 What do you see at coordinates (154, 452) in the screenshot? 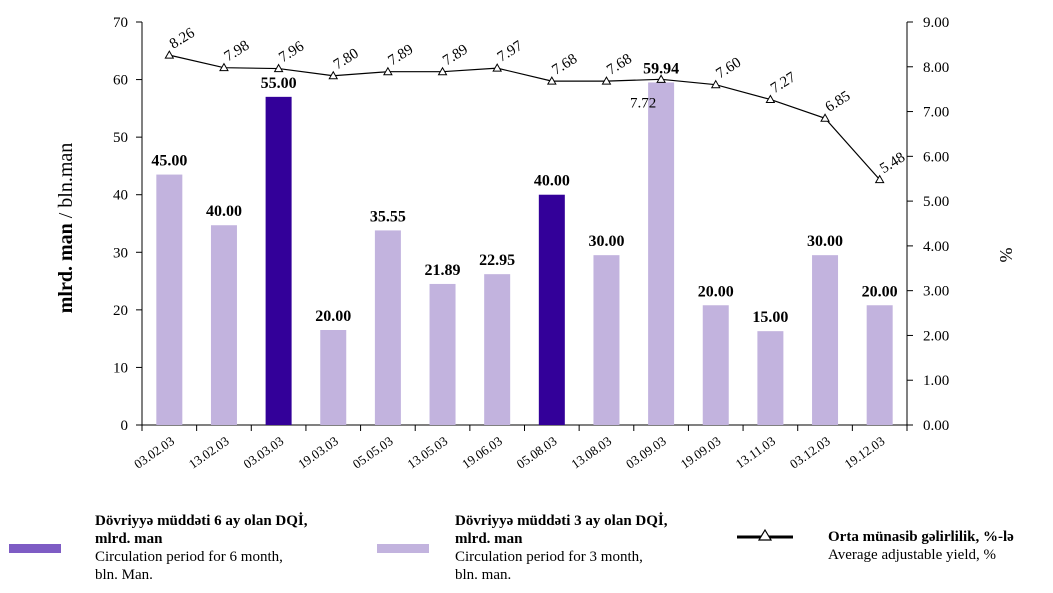
I see `x-tick-label: 03.02.03` at bounding box center [154, 452].